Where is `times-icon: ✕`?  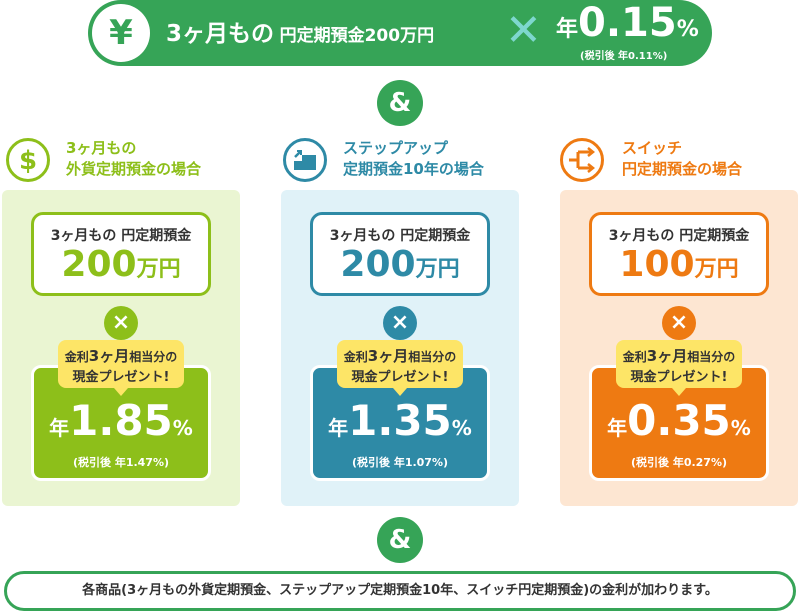 times-icon: ✕ is located at coordinates (523, 30).